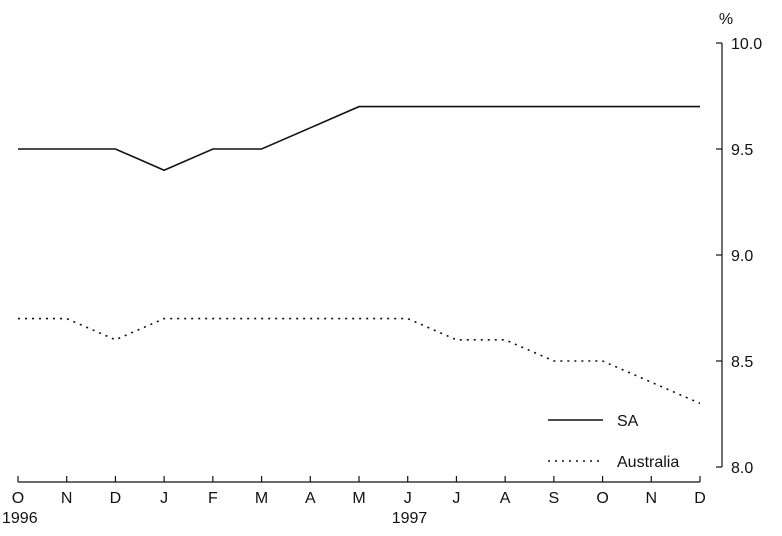  What do you see at coordinates (359, 138) in the screenshot?
I see `series-line-sa` at bounding box center [359, 138].